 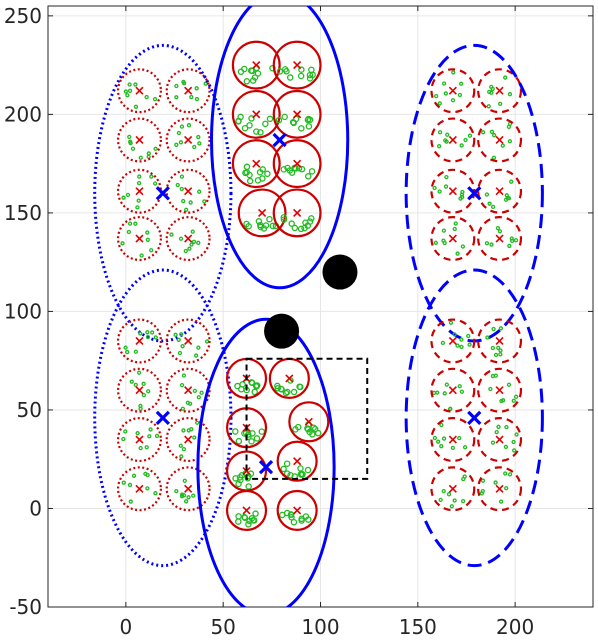 What do you see at coordinates (162, 193) in the screenshot?
I see `cluster-center-marker` at bounding box center [162, 193].